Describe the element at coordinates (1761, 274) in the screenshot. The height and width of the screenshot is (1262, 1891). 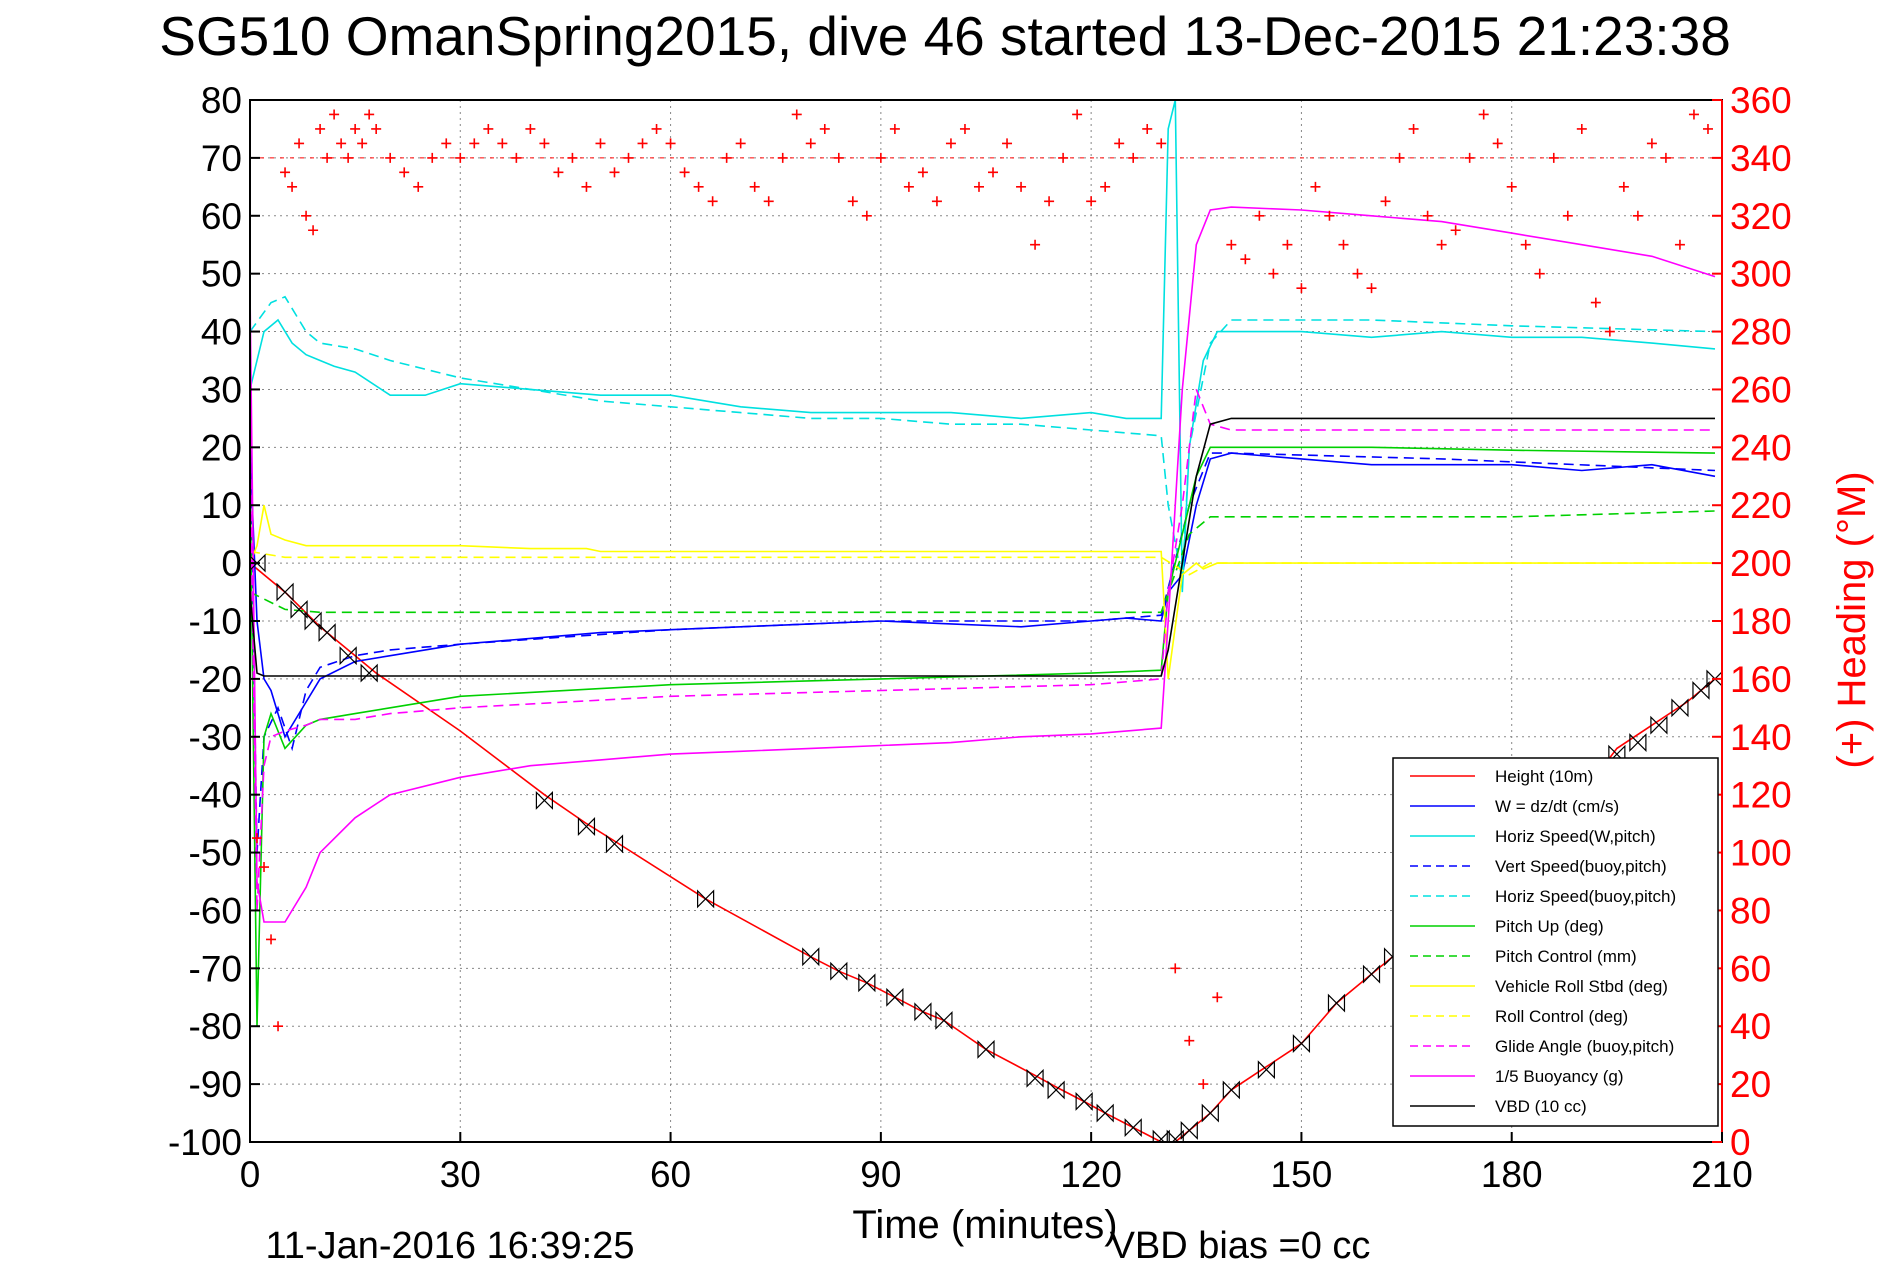
I see `y-right-tick-label: 300` at that location.